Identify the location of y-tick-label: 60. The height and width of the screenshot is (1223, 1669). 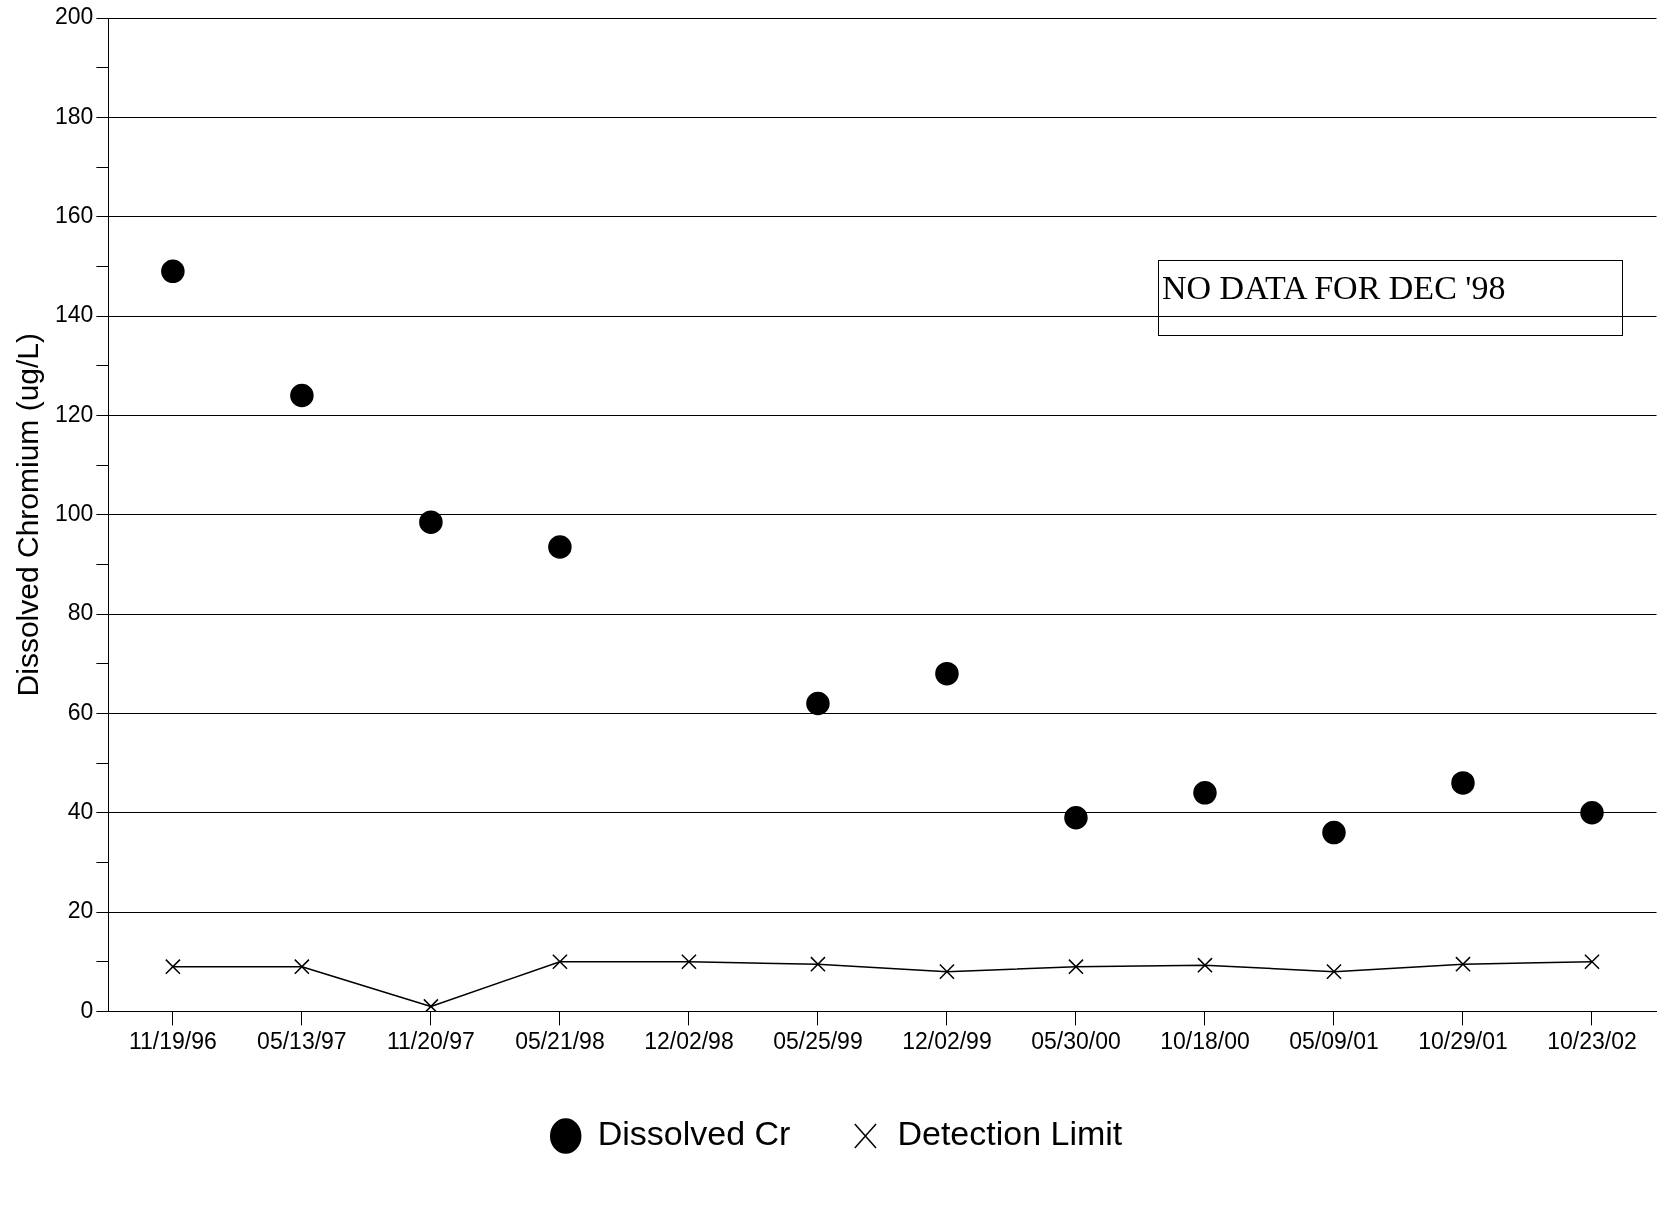
(80, 711).